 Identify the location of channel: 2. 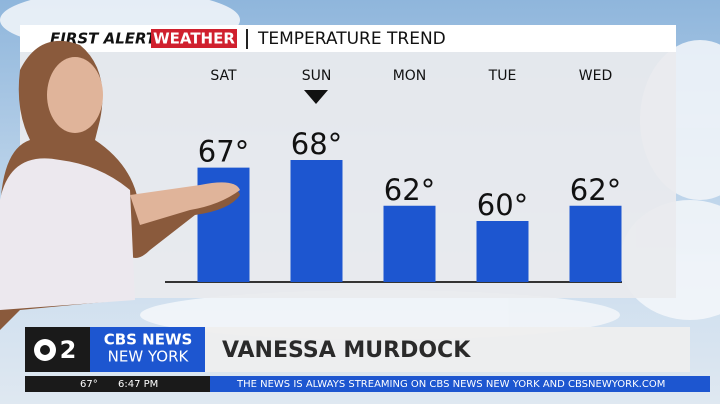
(68, 350).